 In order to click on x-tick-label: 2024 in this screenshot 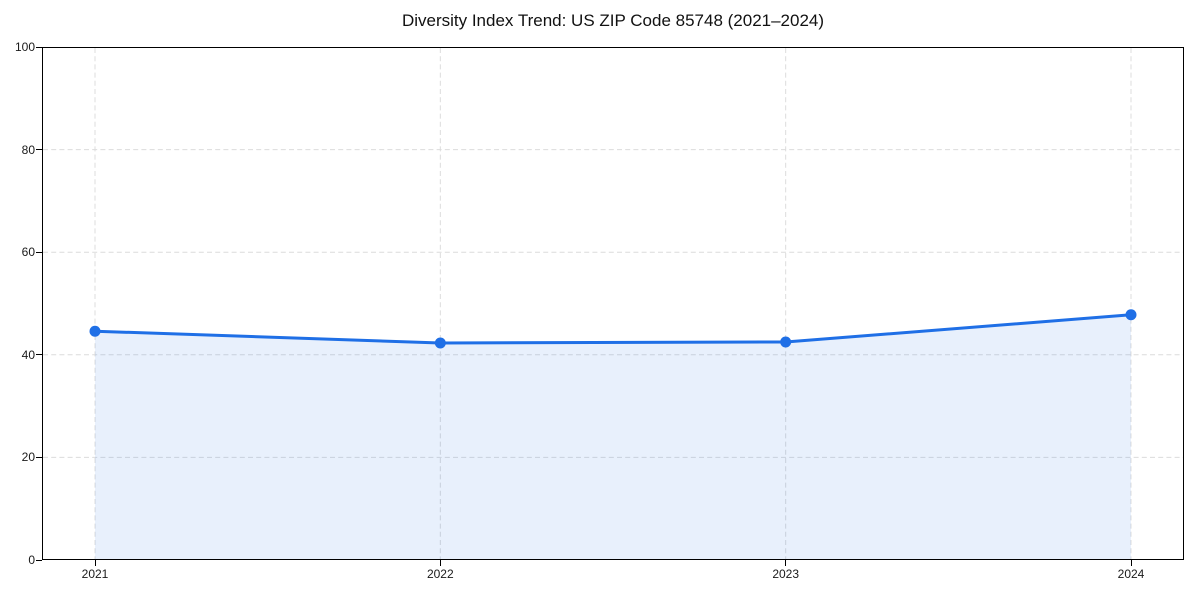, I will do `click(1131, 574)`.